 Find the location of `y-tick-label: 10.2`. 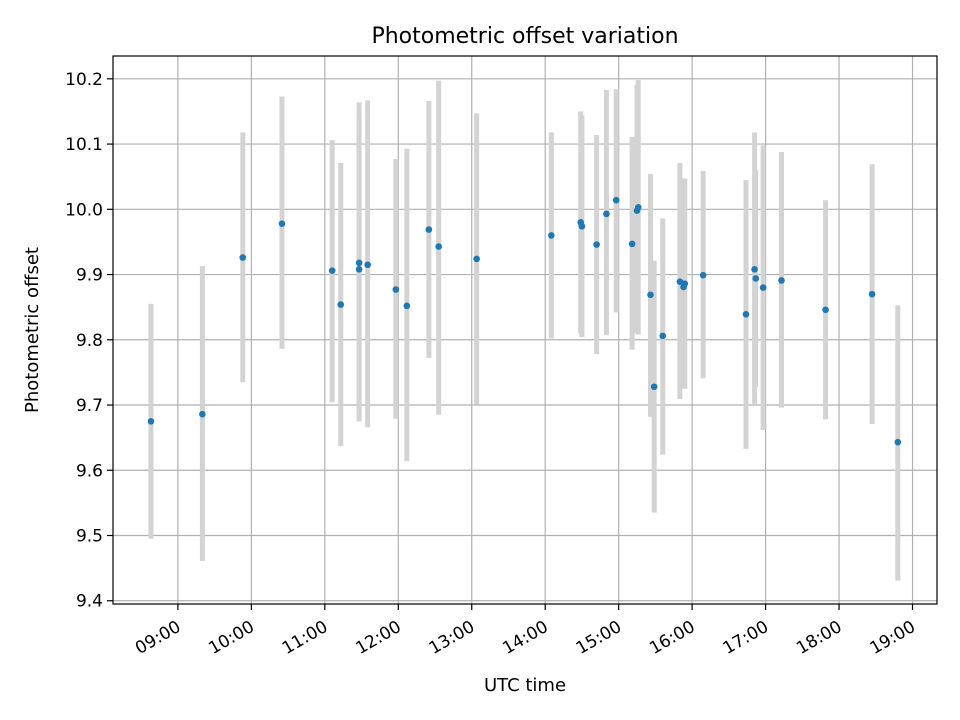

y-tick-label: 10.2 is located at coordinates (84, 80).